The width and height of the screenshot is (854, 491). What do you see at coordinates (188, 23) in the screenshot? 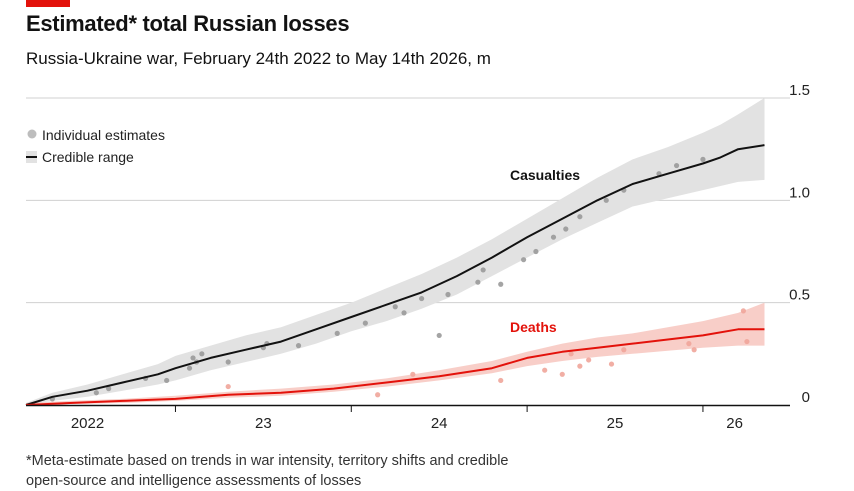
I see `chart-title: Estimated* total Russian losses` at bounding box center [188, 23].